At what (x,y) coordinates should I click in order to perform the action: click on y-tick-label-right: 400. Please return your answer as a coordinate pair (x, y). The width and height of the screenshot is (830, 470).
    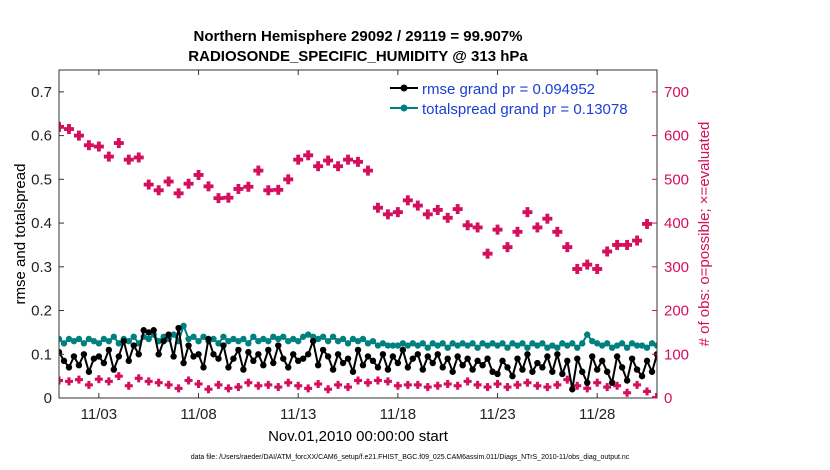
    Looking at the image, I should click on (676, 223).